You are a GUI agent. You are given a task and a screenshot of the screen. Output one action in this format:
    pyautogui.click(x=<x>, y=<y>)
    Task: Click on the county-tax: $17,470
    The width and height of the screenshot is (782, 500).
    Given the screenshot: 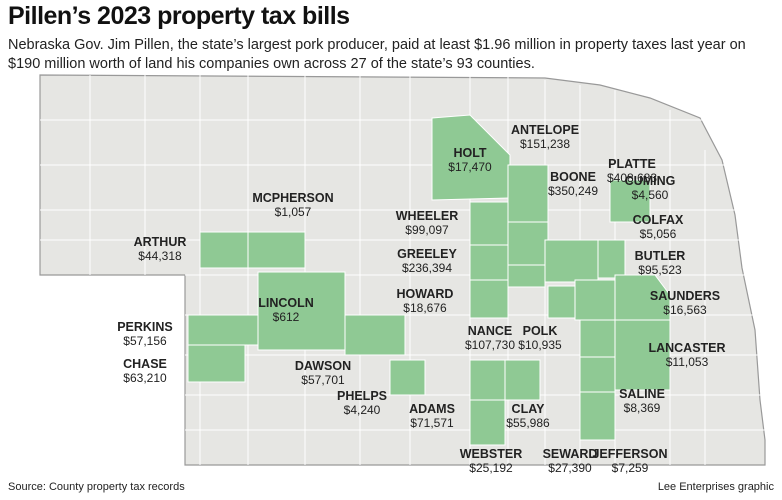 What is the action you would take?
    pyautogui.click(x=470, y=167)
    